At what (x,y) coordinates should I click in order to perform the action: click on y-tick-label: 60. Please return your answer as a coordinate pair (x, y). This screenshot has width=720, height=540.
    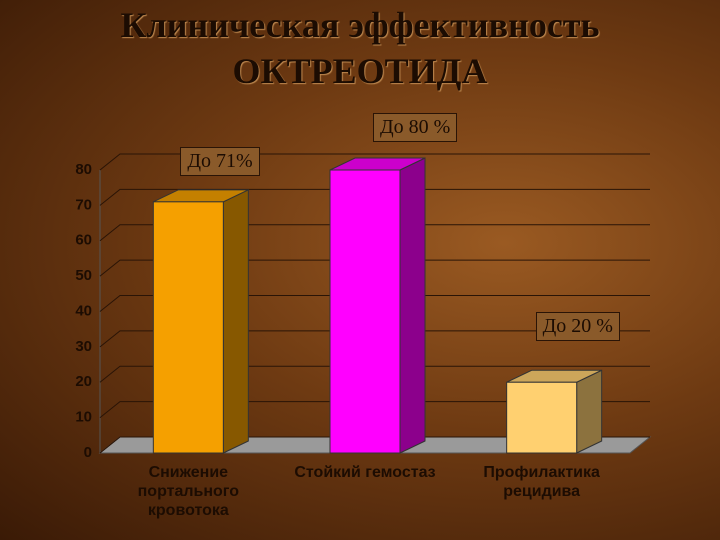
    Looking at the image, I should click on (83, 240).